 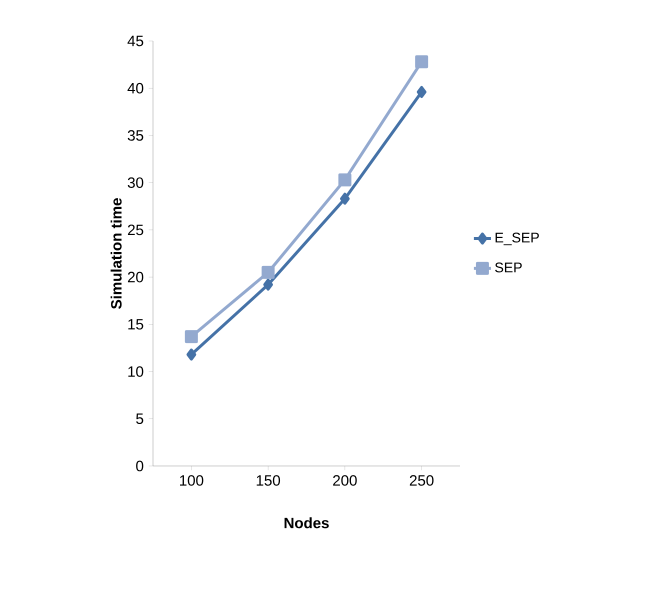 I want to click on y-tick-label: 5, so click(x=140, y=419).